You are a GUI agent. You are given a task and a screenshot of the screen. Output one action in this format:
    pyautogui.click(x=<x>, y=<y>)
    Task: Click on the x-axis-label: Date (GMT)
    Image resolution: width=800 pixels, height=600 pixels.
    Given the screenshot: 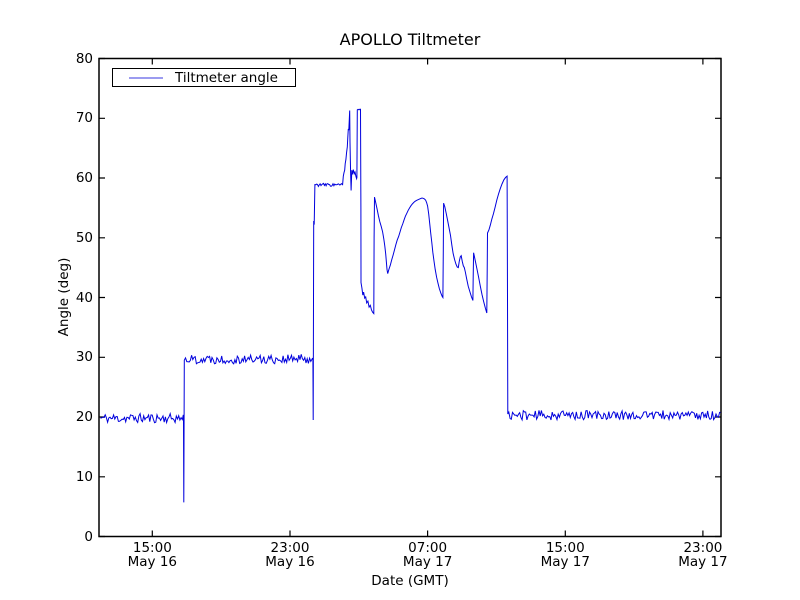 What is the action you would take?
    pyautogui.click(x=410, y=581)
    